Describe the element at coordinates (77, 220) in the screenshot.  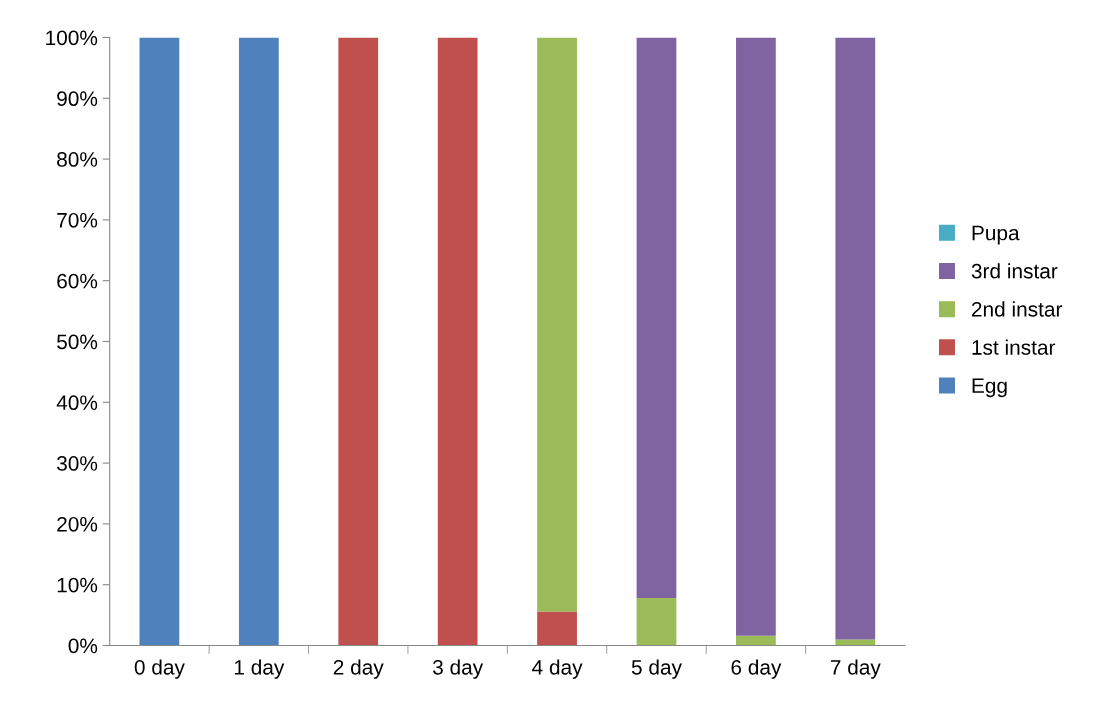
I see `y-tick-label: 70%` at that location.